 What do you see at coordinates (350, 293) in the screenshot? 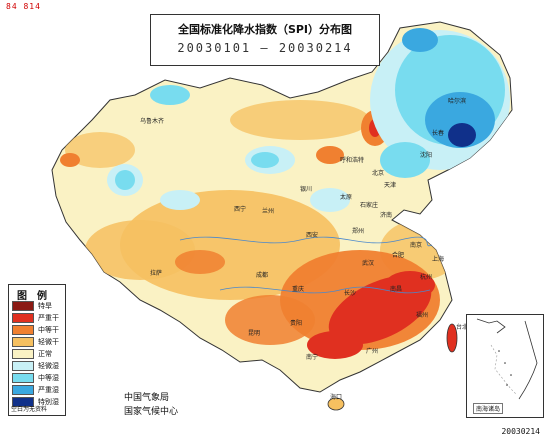
I see `city-label: 长沙` at bounding box center [350, 293].